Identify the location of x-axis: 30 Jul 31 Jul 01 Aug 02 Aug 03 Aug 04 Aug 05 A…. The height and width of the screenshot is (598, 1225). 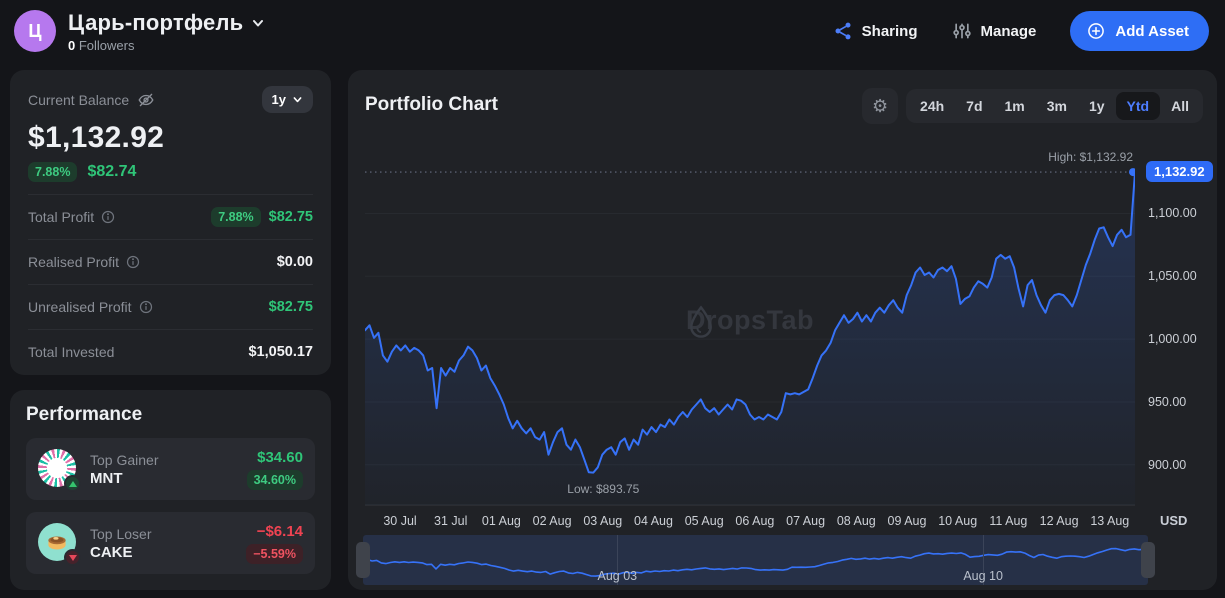
(750, 520).